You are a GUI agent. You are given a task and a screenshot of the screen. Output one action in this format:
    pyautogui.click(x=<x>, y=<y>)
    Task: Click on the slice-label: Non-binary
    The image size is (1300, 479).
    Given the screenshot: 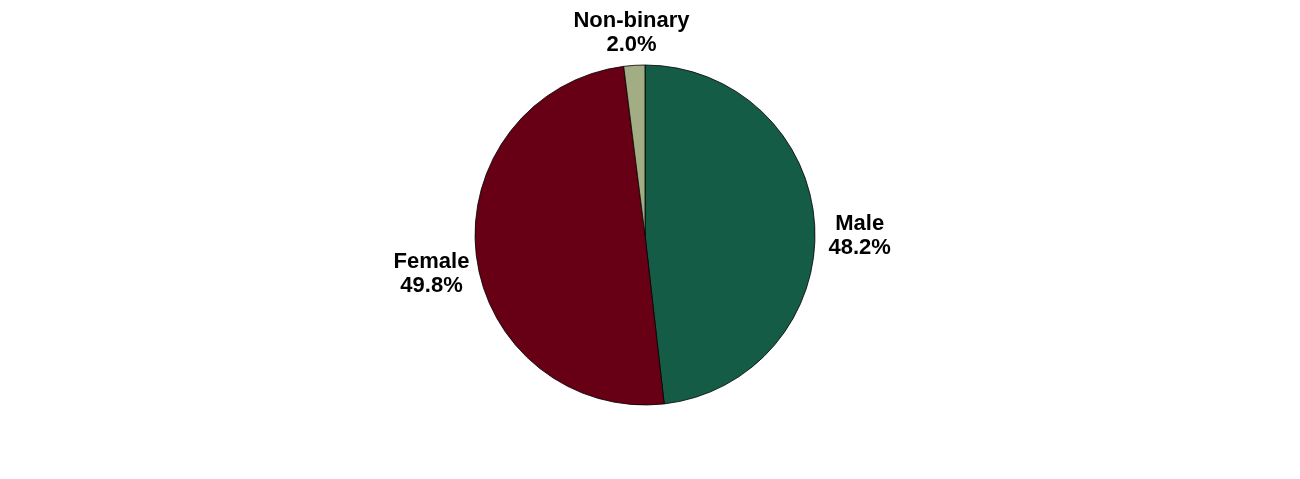 What is the action you would take?
    pyautogui.click(x=632, y=20)
    